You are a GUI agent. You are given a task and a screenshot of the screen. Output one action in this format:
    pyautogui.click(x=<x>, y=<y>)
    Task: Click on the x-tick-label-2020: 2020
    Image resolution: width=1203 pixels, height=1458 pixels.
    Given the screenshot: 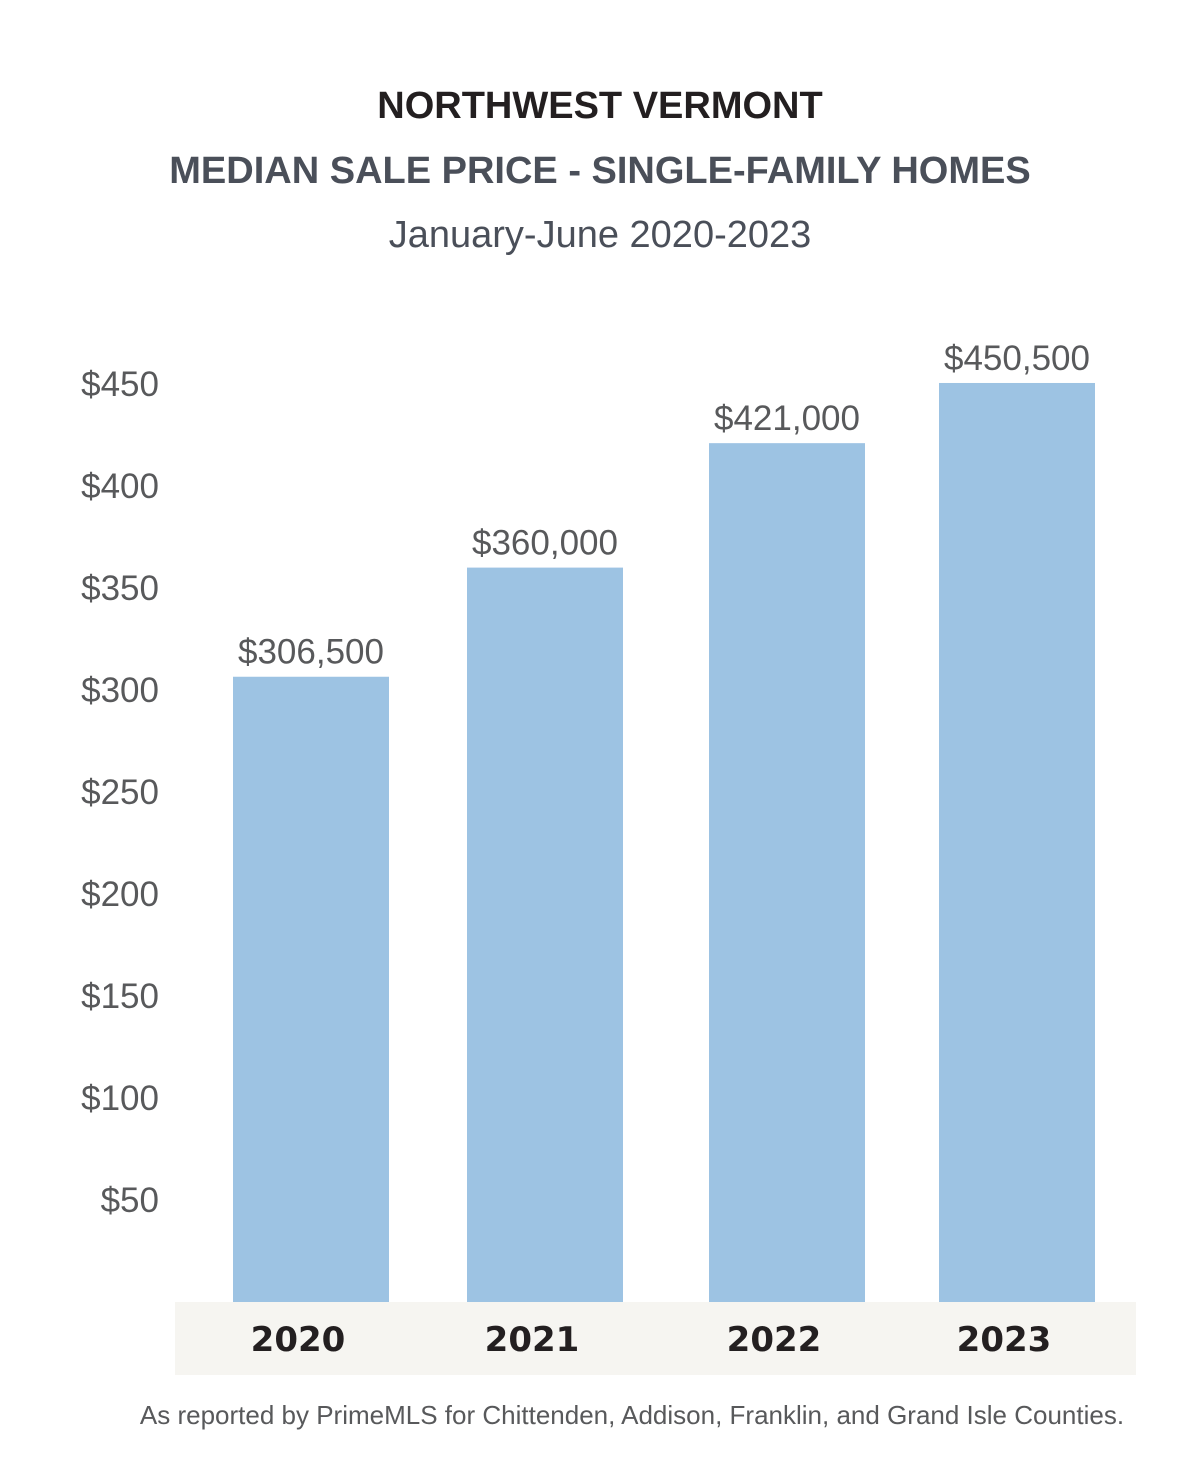 What is the action you would take?
    pyautogui.click(x=298, y=1340)
    